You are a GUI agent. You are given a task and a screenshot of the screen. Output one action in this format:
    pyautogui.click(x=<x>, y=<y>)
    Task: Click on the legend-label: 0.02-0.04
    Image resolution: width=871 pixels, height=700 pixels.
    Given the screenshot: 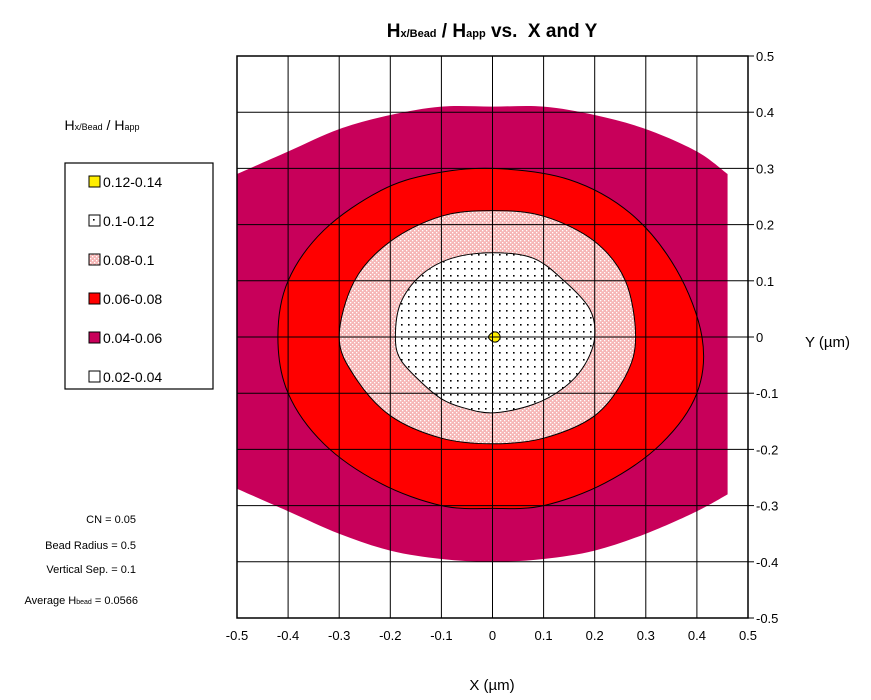 What is the action you would take?
    pyautogui.click(x=132, y=377)
    